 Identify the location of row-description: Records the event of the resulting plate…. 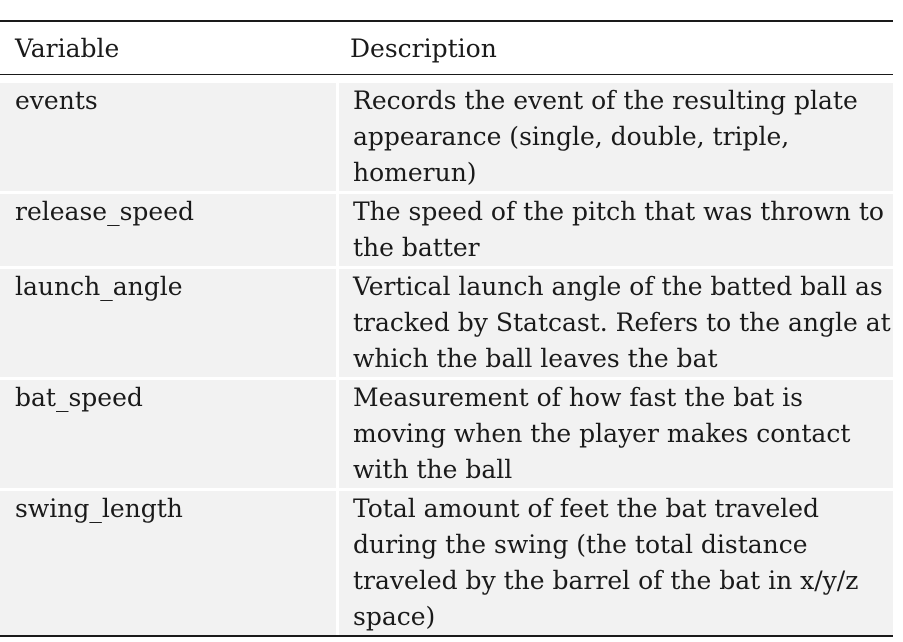
(614, 137).